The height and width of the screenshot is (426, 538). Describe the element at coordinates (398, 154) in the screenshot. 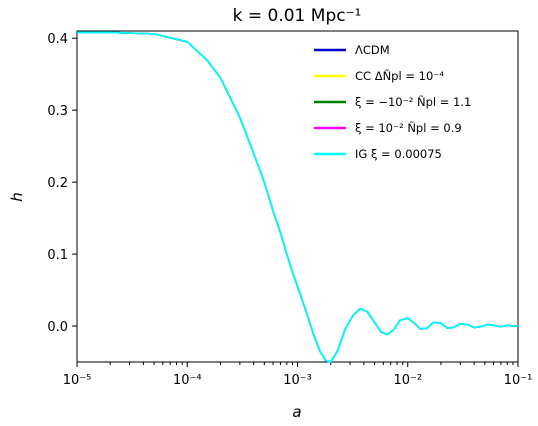

I see `legend-label-ig: IG ξ = 0.00075` at that location.